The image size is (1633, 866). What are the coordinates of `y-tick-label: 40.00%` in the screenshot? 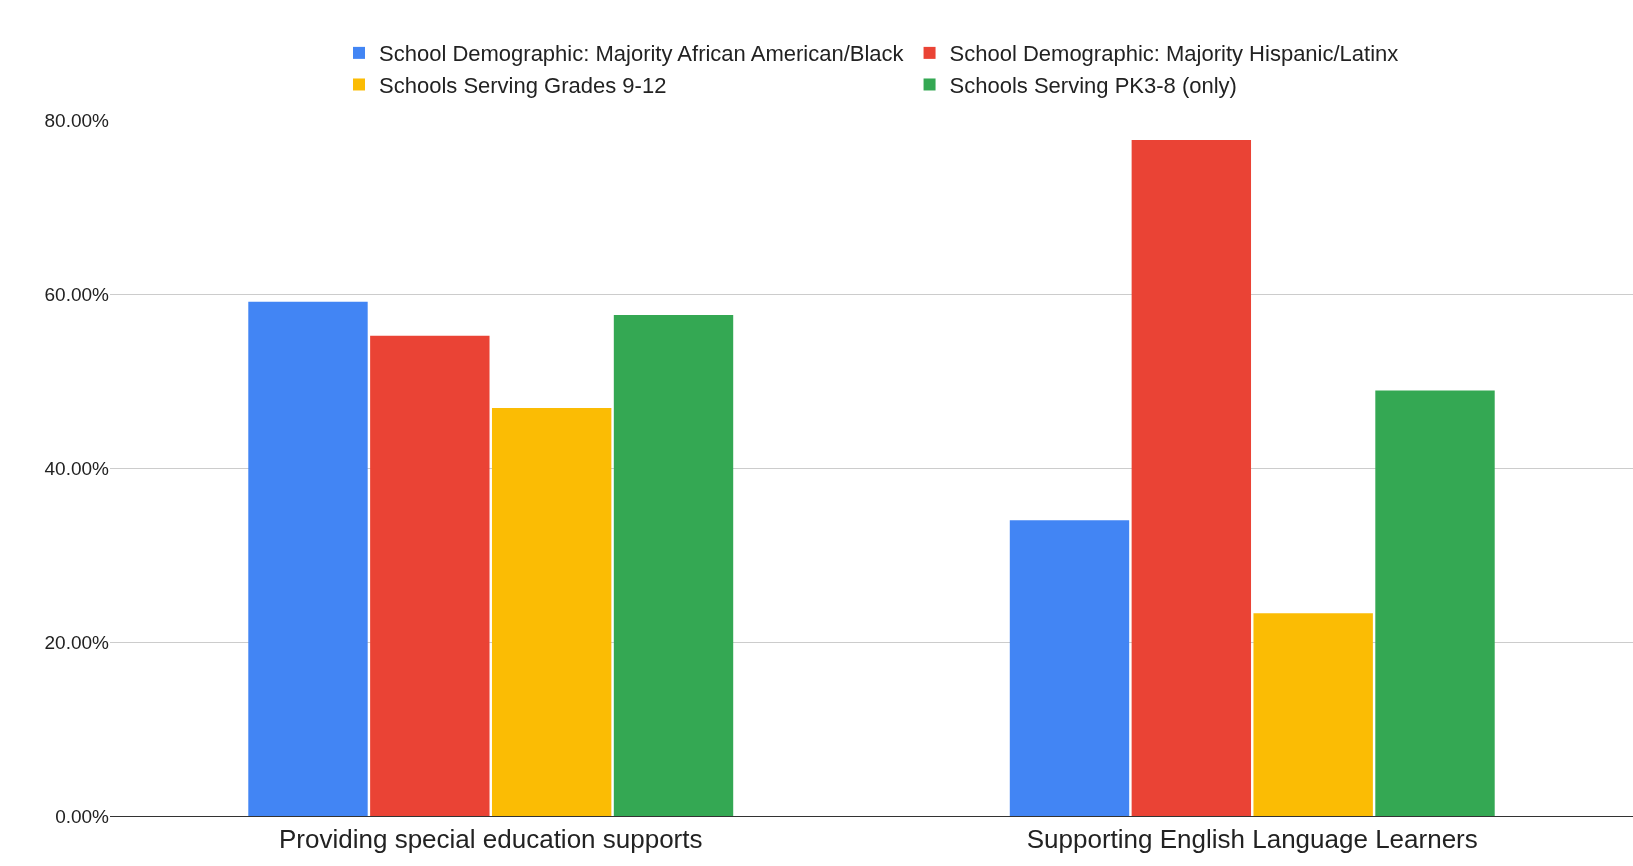 It's located at (77, 468).